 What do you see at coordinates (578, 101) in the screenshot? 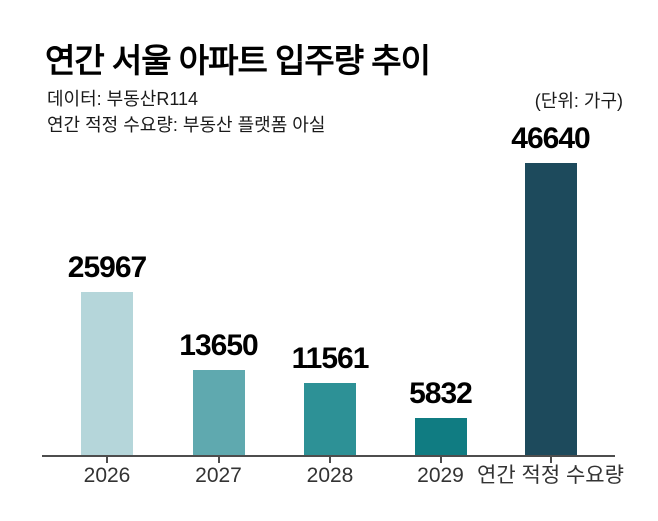
I see `unit-label: (단위: 가구)` at bounding box center [578, 101].